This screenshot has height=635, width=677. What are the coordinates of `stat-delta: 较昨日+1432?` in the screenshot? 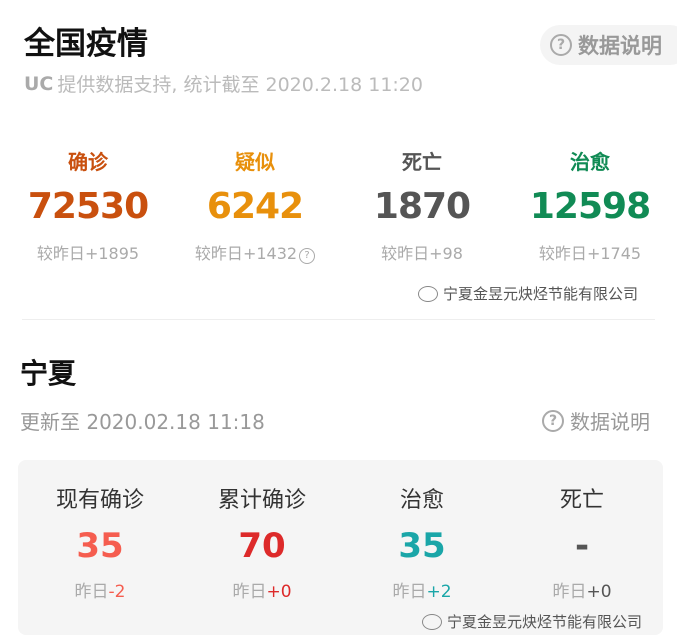 It's located at (255, 252).